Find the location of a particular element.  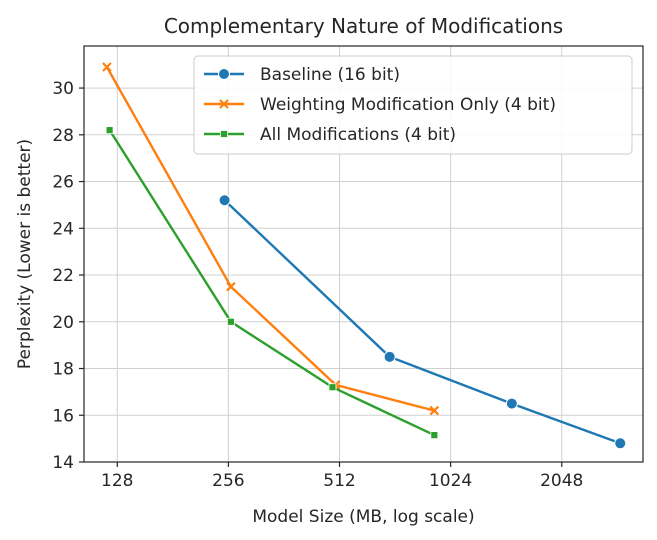

y-tick-label: 14 is located at coordinates (63, 463).